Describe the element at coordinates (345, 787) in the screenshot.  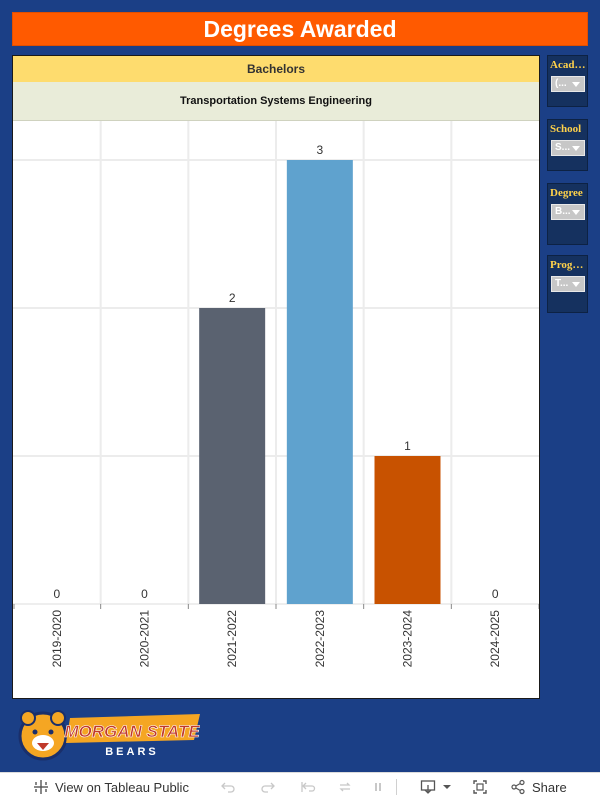
I see `refresh-icon` at that location.